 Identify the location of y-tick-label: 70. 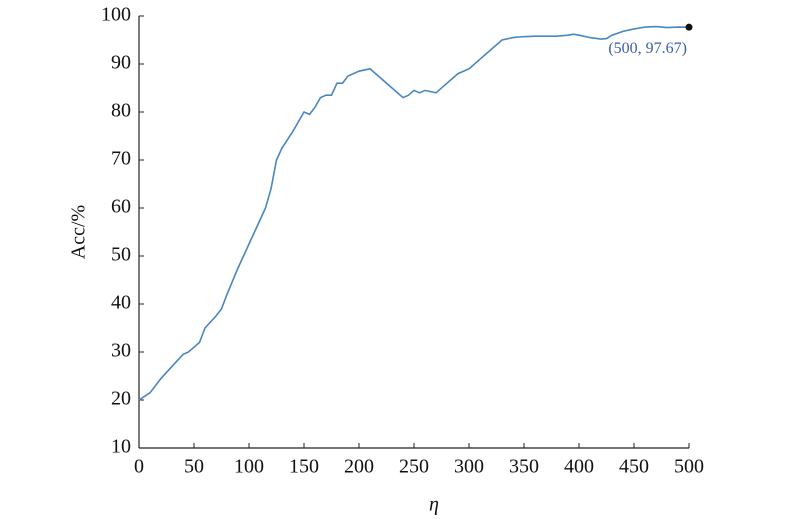
(121, 159).